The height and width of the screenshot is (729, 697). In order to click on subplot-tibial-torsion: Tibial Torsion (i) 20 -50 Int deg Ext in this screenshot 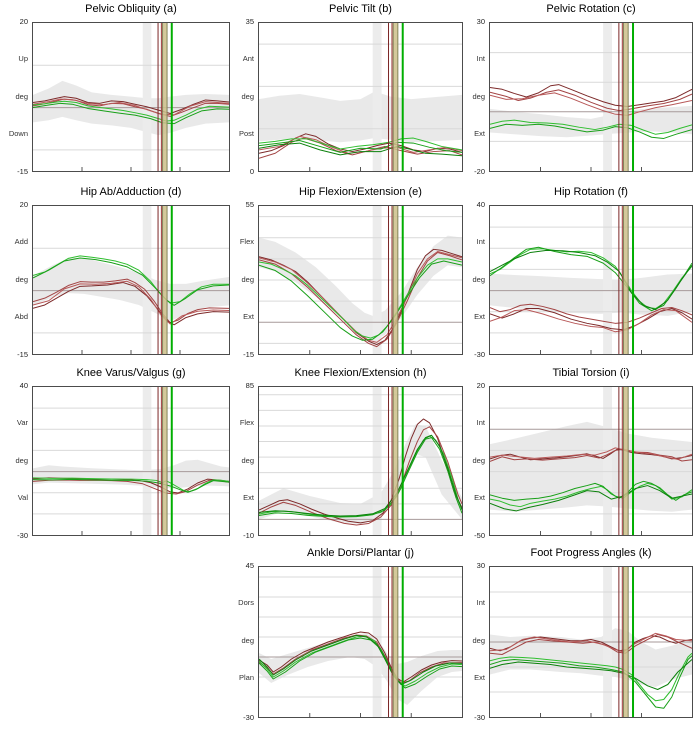, I will do `click(580, 454)`.